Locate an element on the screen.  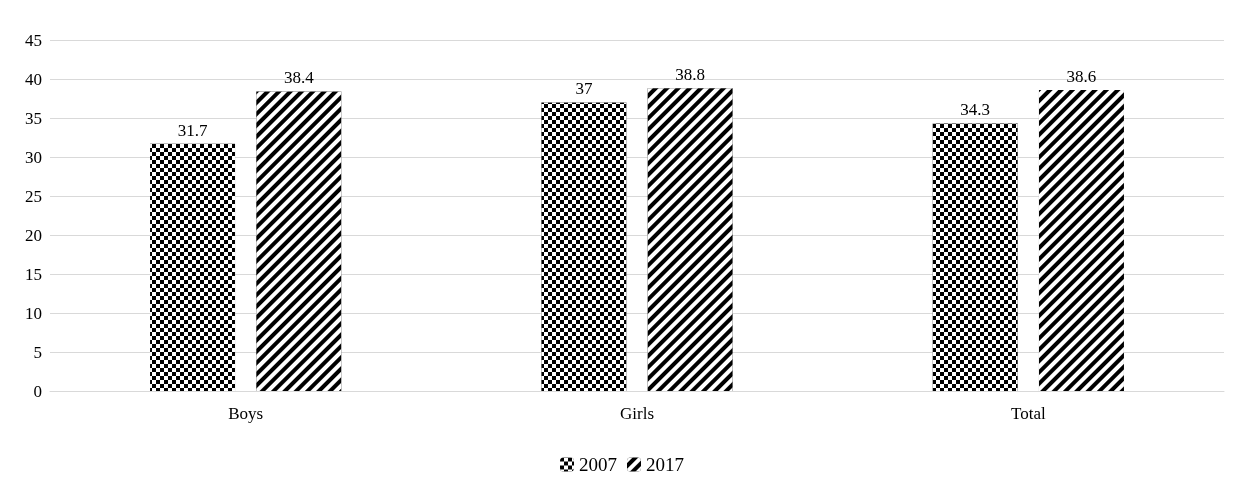
y-tick-label: 45 is located at coordinates (33, 40).